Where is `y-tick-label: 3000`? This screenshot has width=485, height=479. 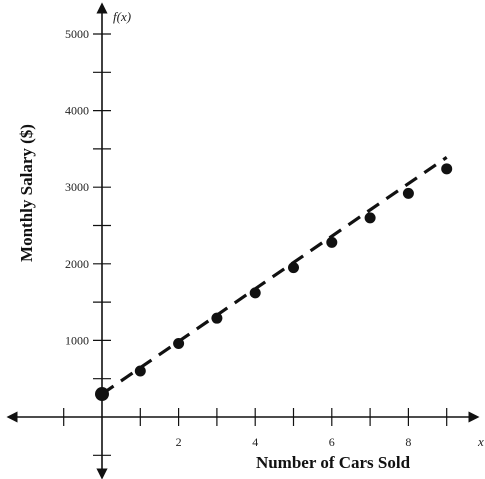 y-tick-label: 3000 is located at coordinates (77, 187).